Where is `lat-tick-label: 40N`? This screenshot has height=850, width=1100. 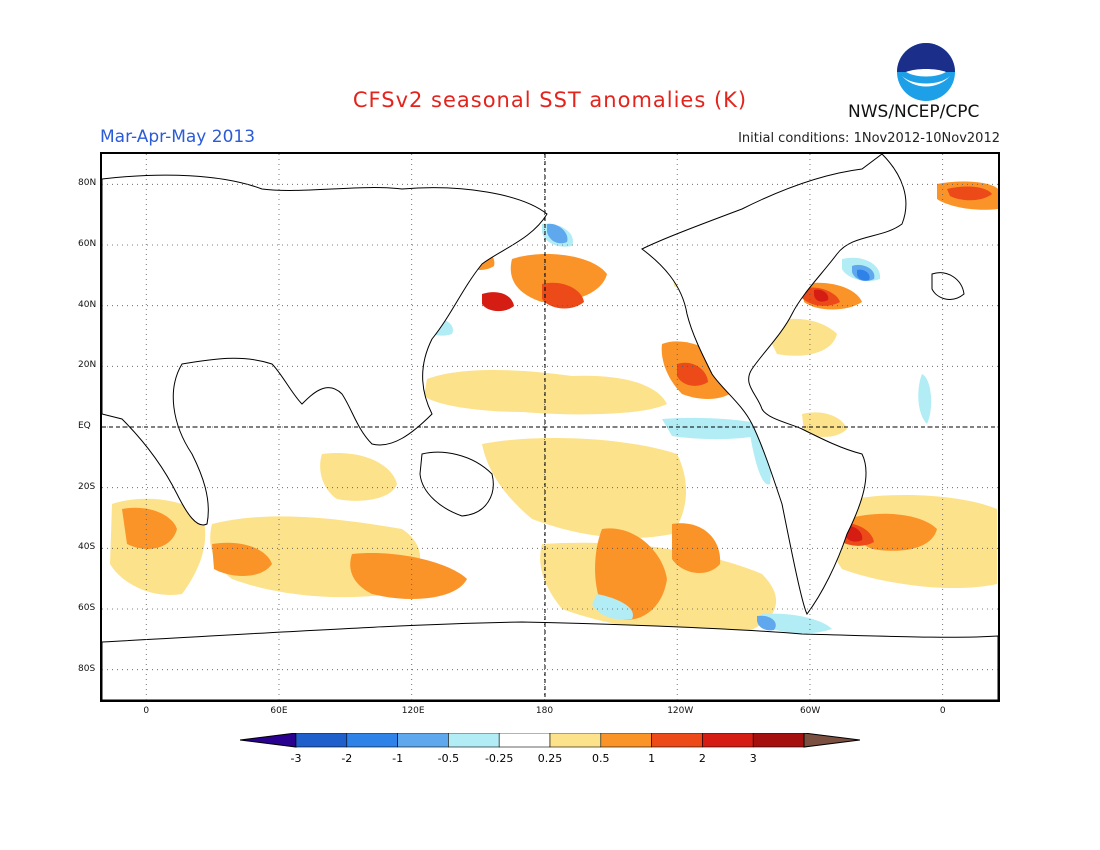
lat-tick-label: 40N is located at coordinates (87, 304).